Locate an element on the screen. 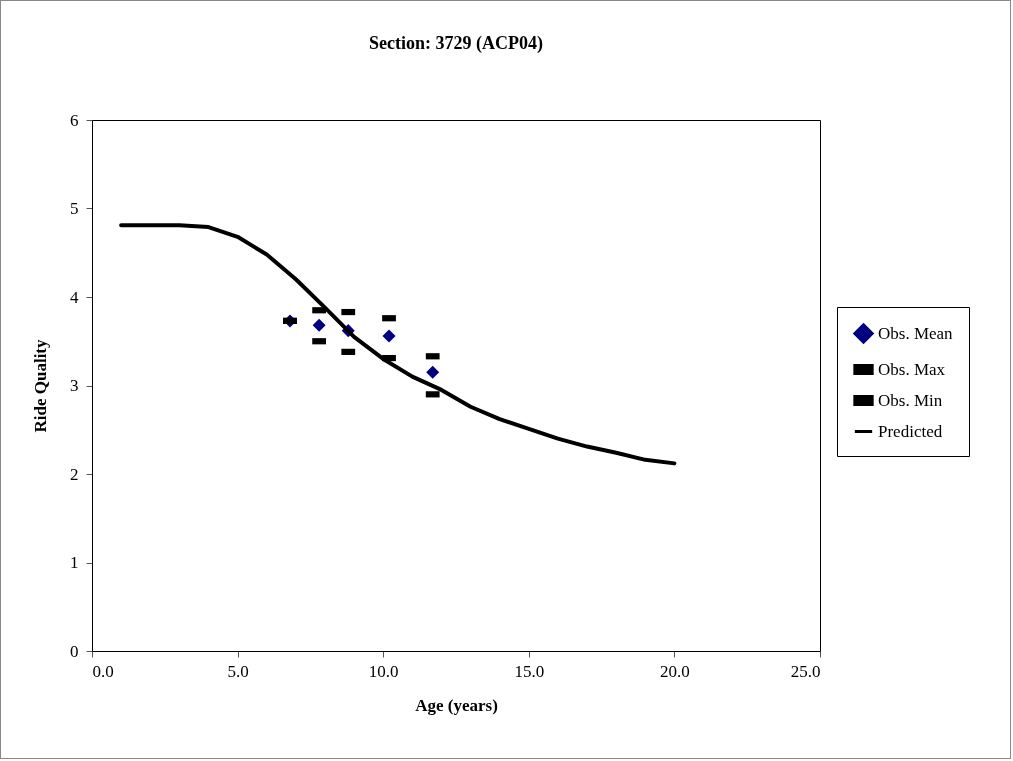  y-tick-label: 5 is located at coordinates (74, 208).